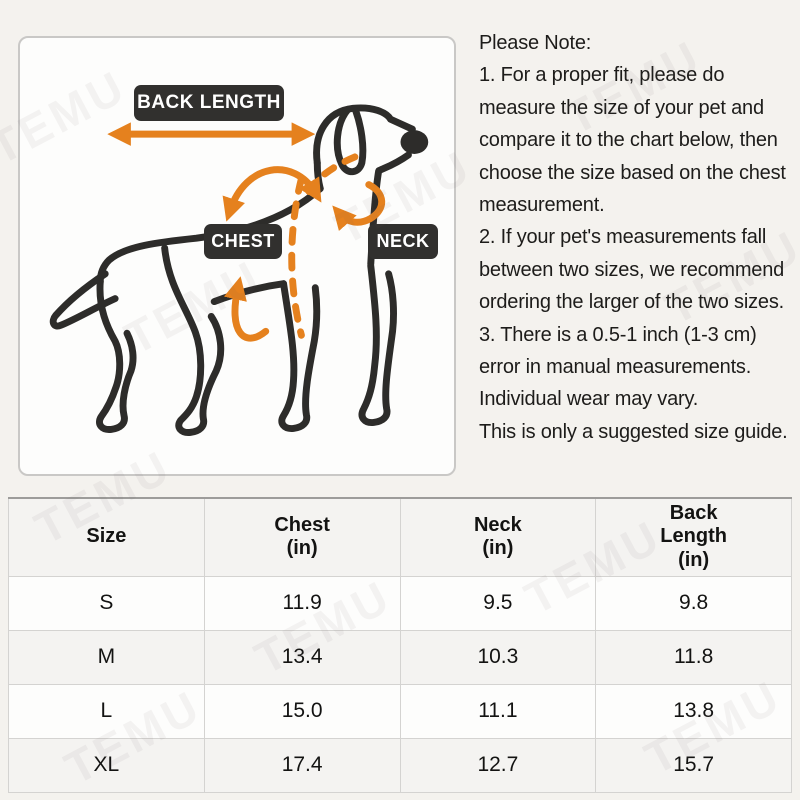 The image size is (800, 800). I want to click on neck-measure-arrow-icon, so click(359, 206).